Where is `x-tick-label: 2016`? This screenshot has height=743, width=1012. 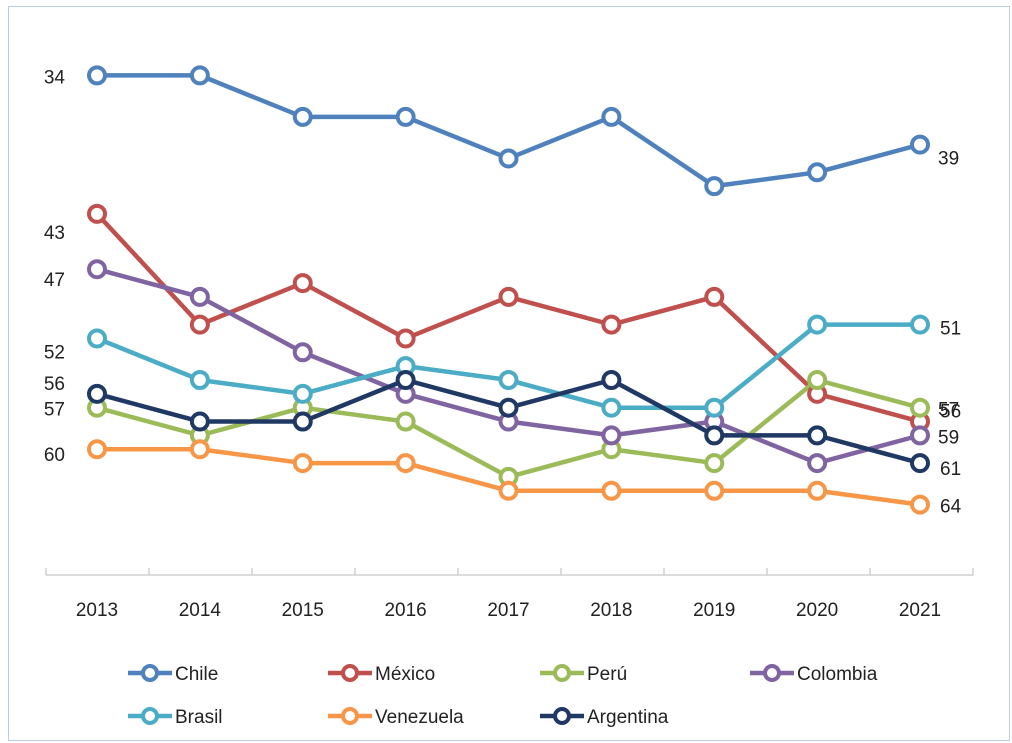
x-tick-label: 2016 is located at coordinates (405, 610).